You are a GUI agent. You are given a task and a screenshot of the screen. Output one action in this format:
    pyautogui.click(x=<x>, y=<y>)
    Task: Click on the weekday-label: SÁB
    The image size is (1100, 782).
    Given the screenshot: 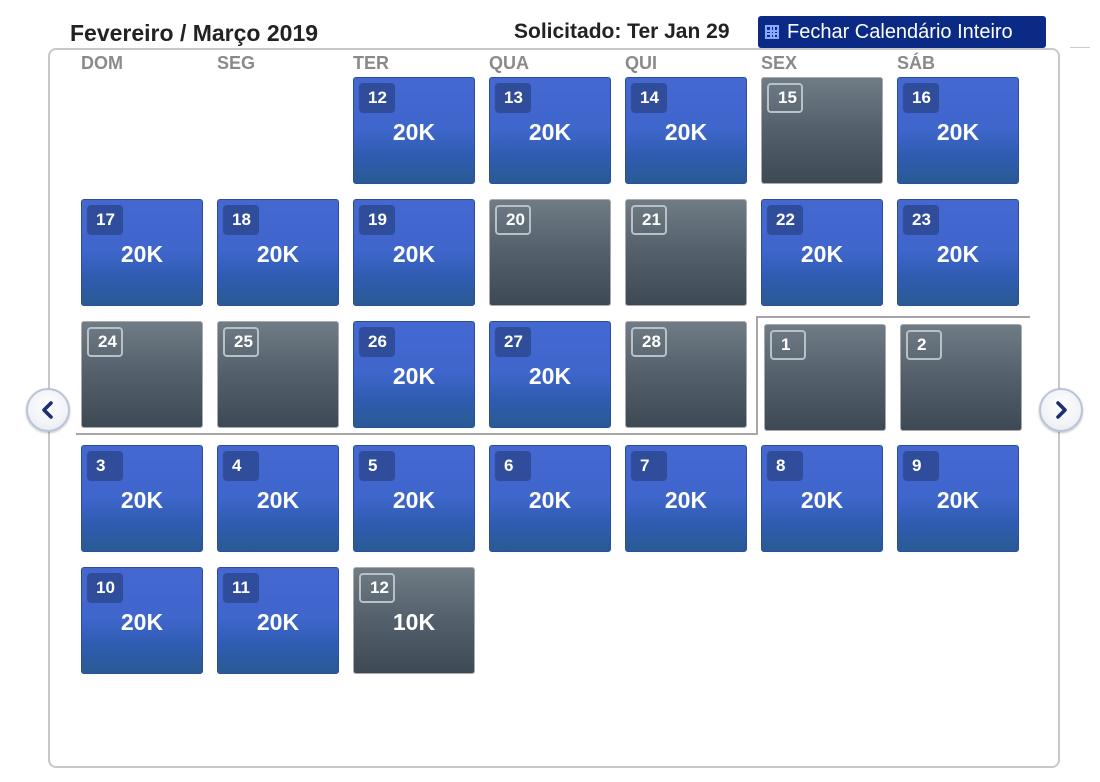 What is the action you would take?
    pyautogui.click(x=916, y=63)
    